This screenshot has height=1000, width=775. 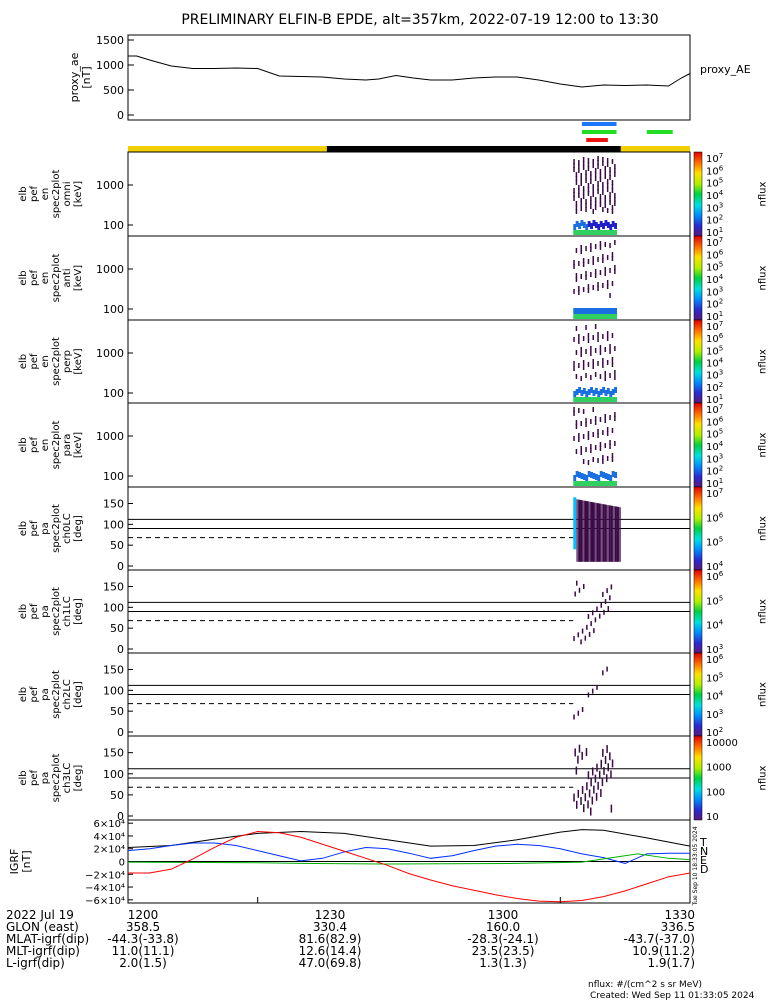 What do you see at coordinates (113, 309) in the screenshot?
I see `spec_anti-ytick-label: 100` at bounding box center [113, 309].